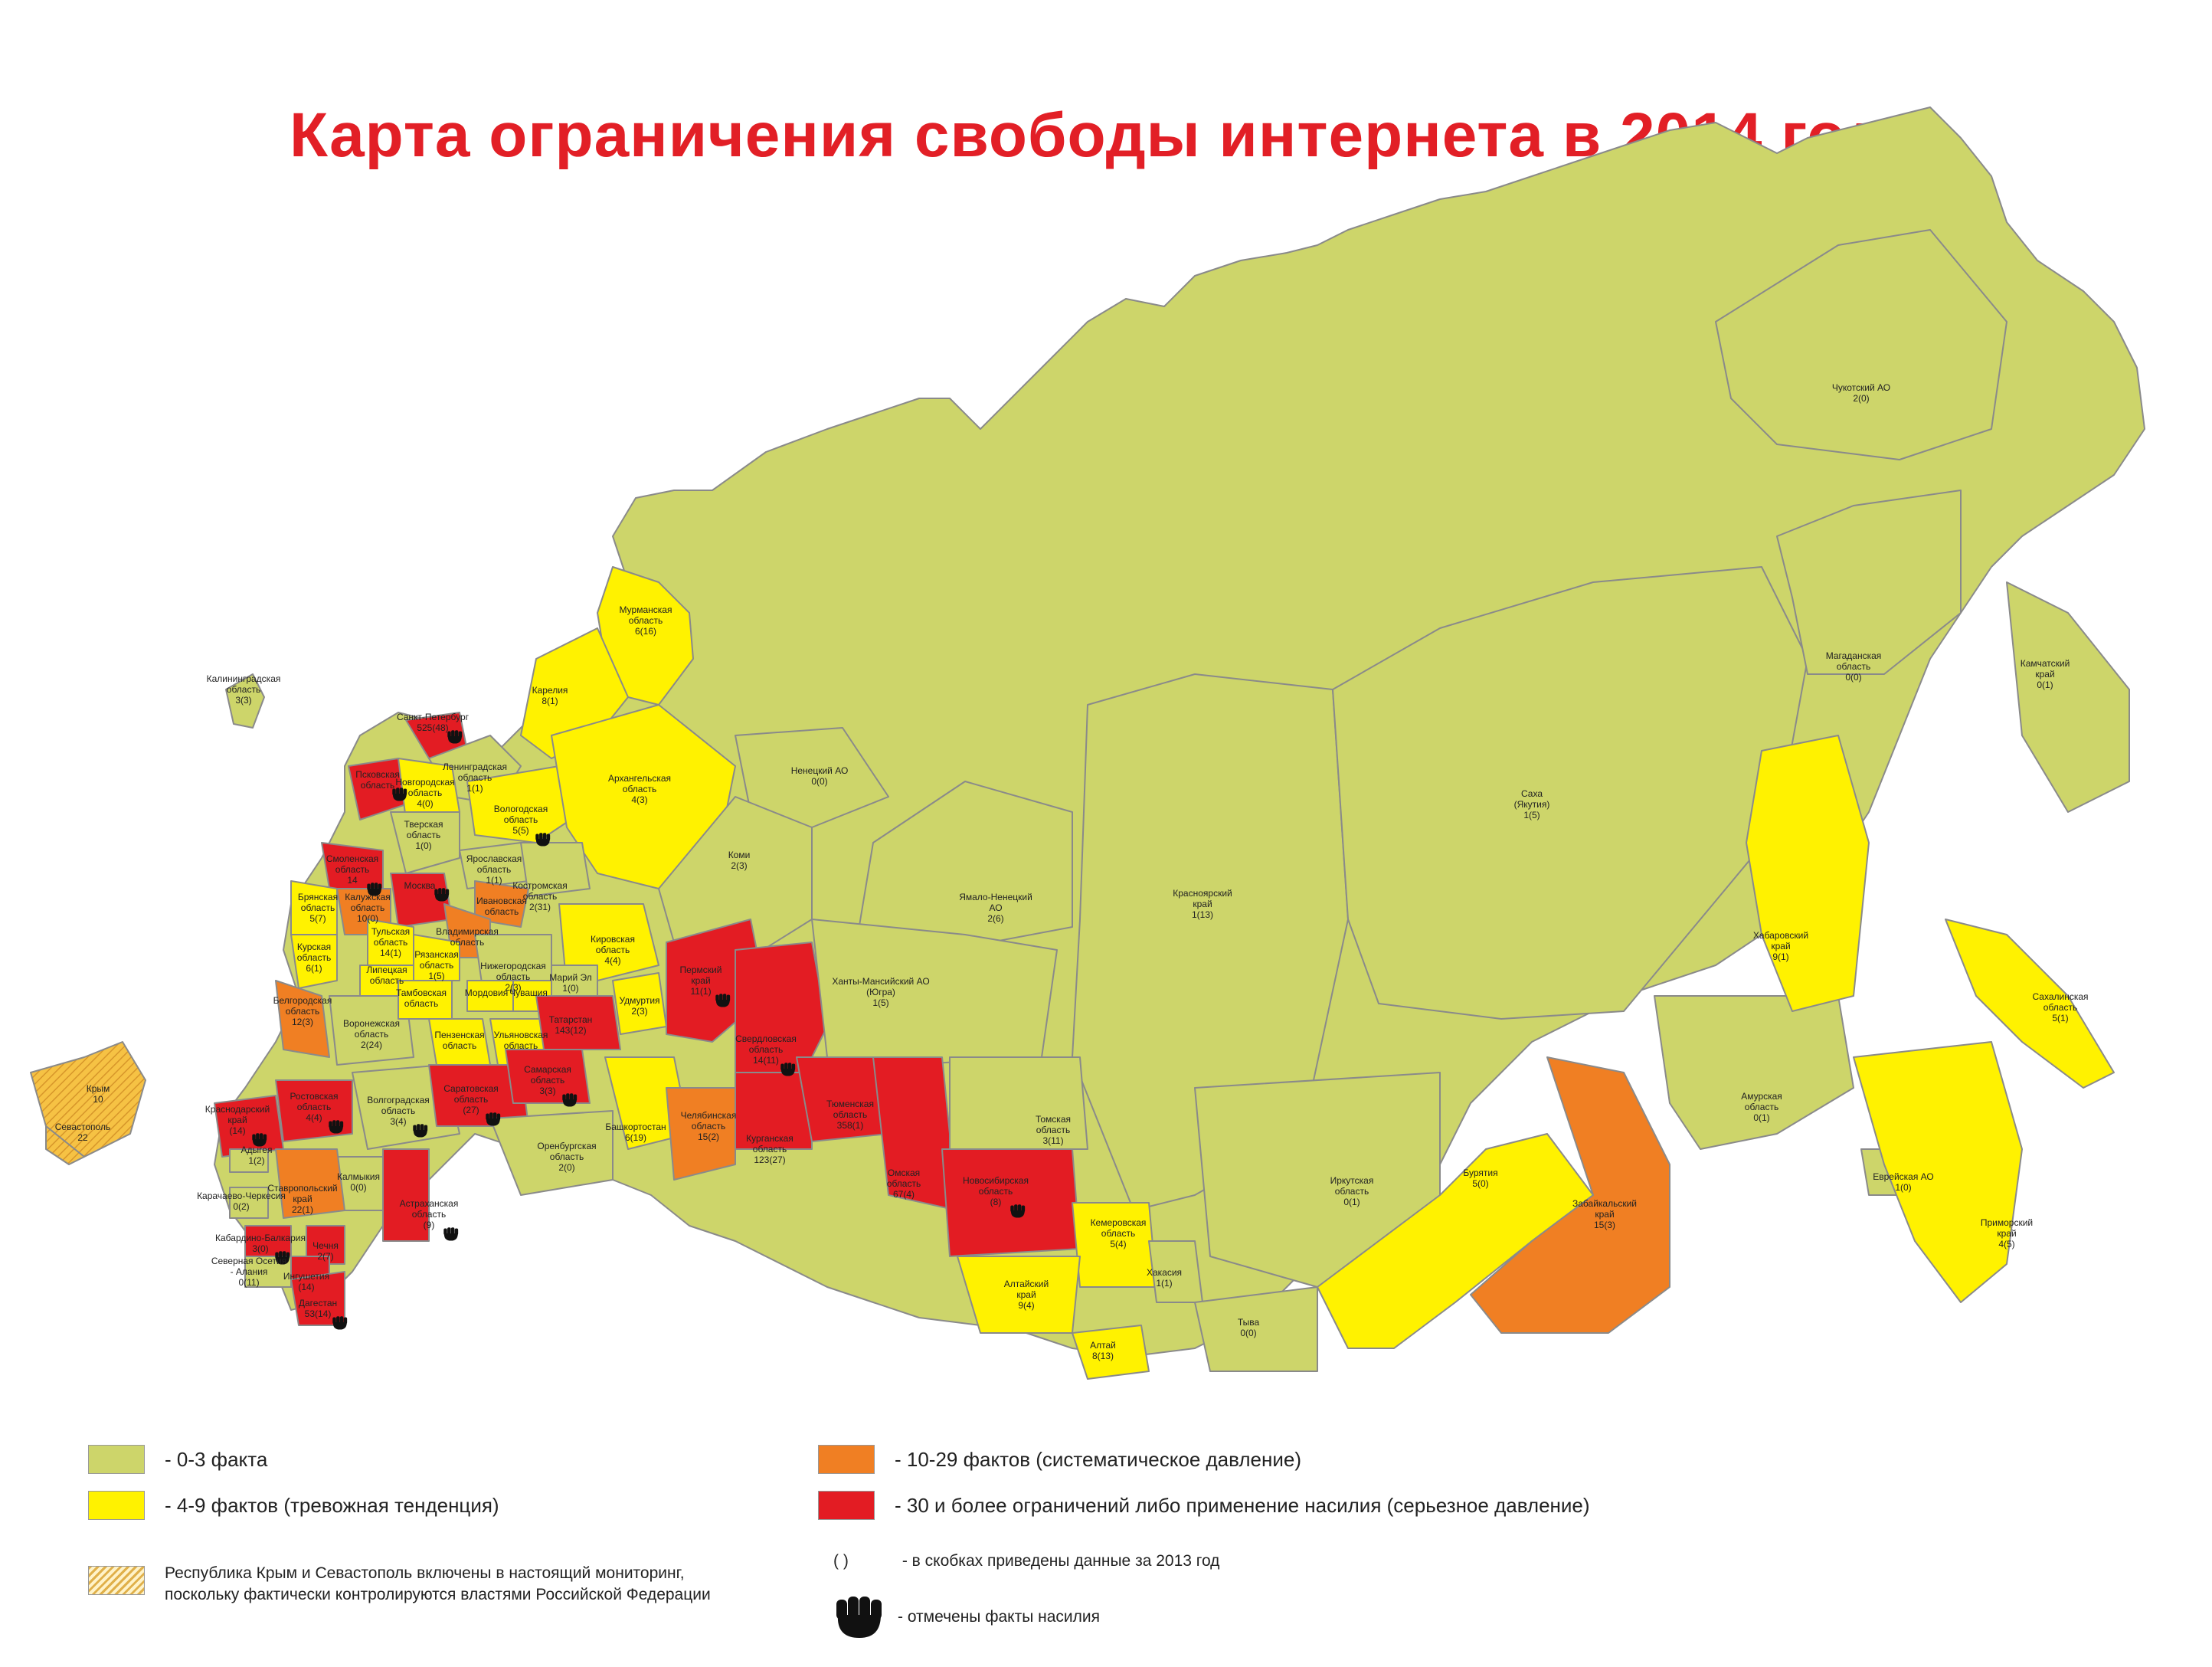 This screenshot has width=2212, height=1667. What do you see at coordinates (326, 1251) in the screenshot?
I see `region-label-чечня: Чечня 2(7)` at bounding box center [326, 1251].